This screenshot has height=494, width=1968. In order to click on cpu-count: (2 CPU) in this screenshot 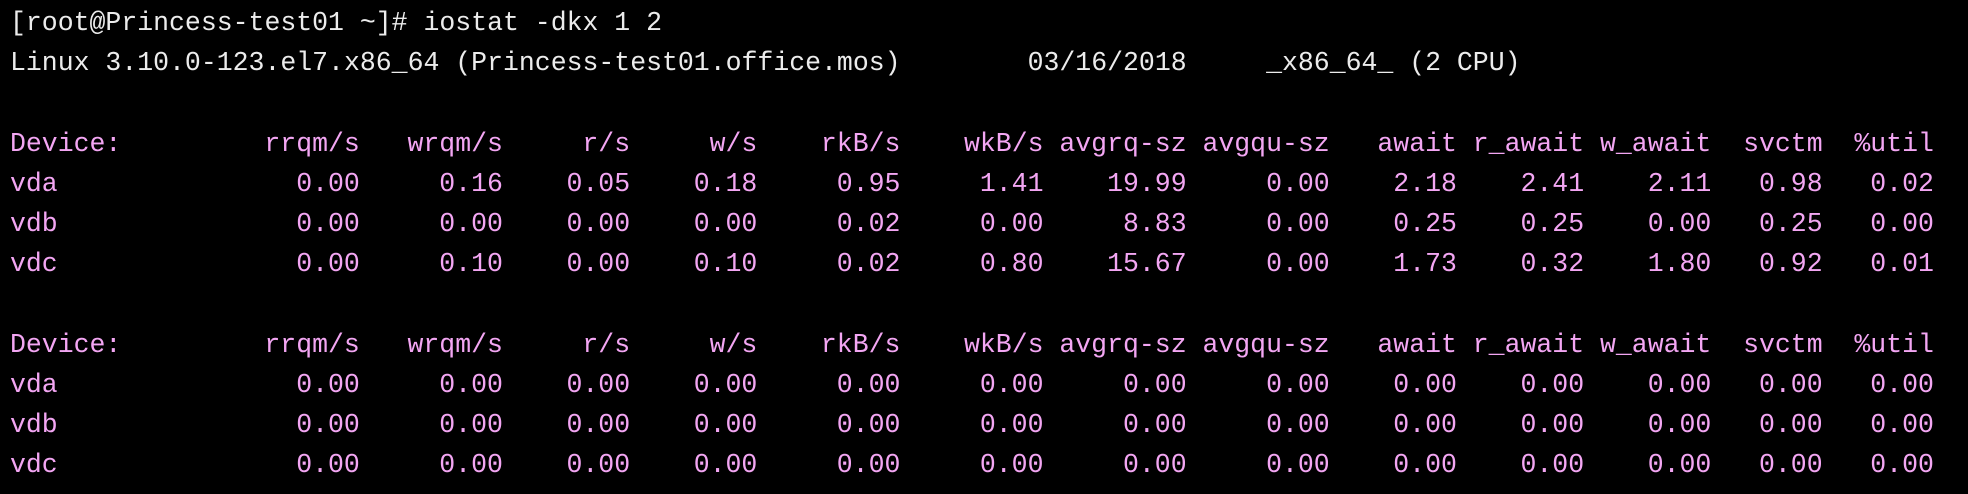, I will do `click(1465, 63)`.